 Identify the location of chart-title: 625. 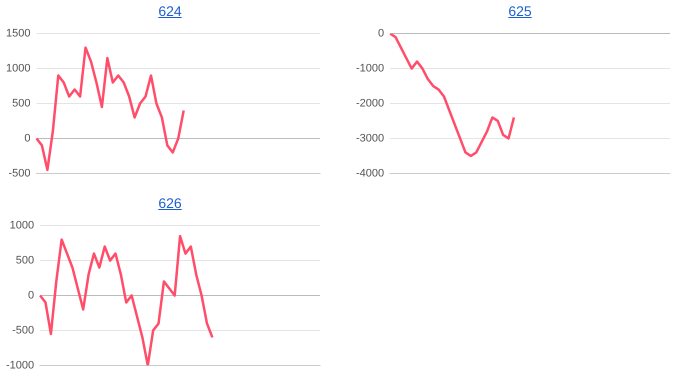
(520, 11).